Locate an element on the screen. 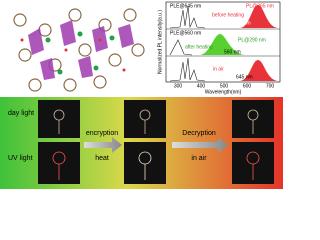  ple-label: PLE@560 nm is located at coordinates (185, 33).